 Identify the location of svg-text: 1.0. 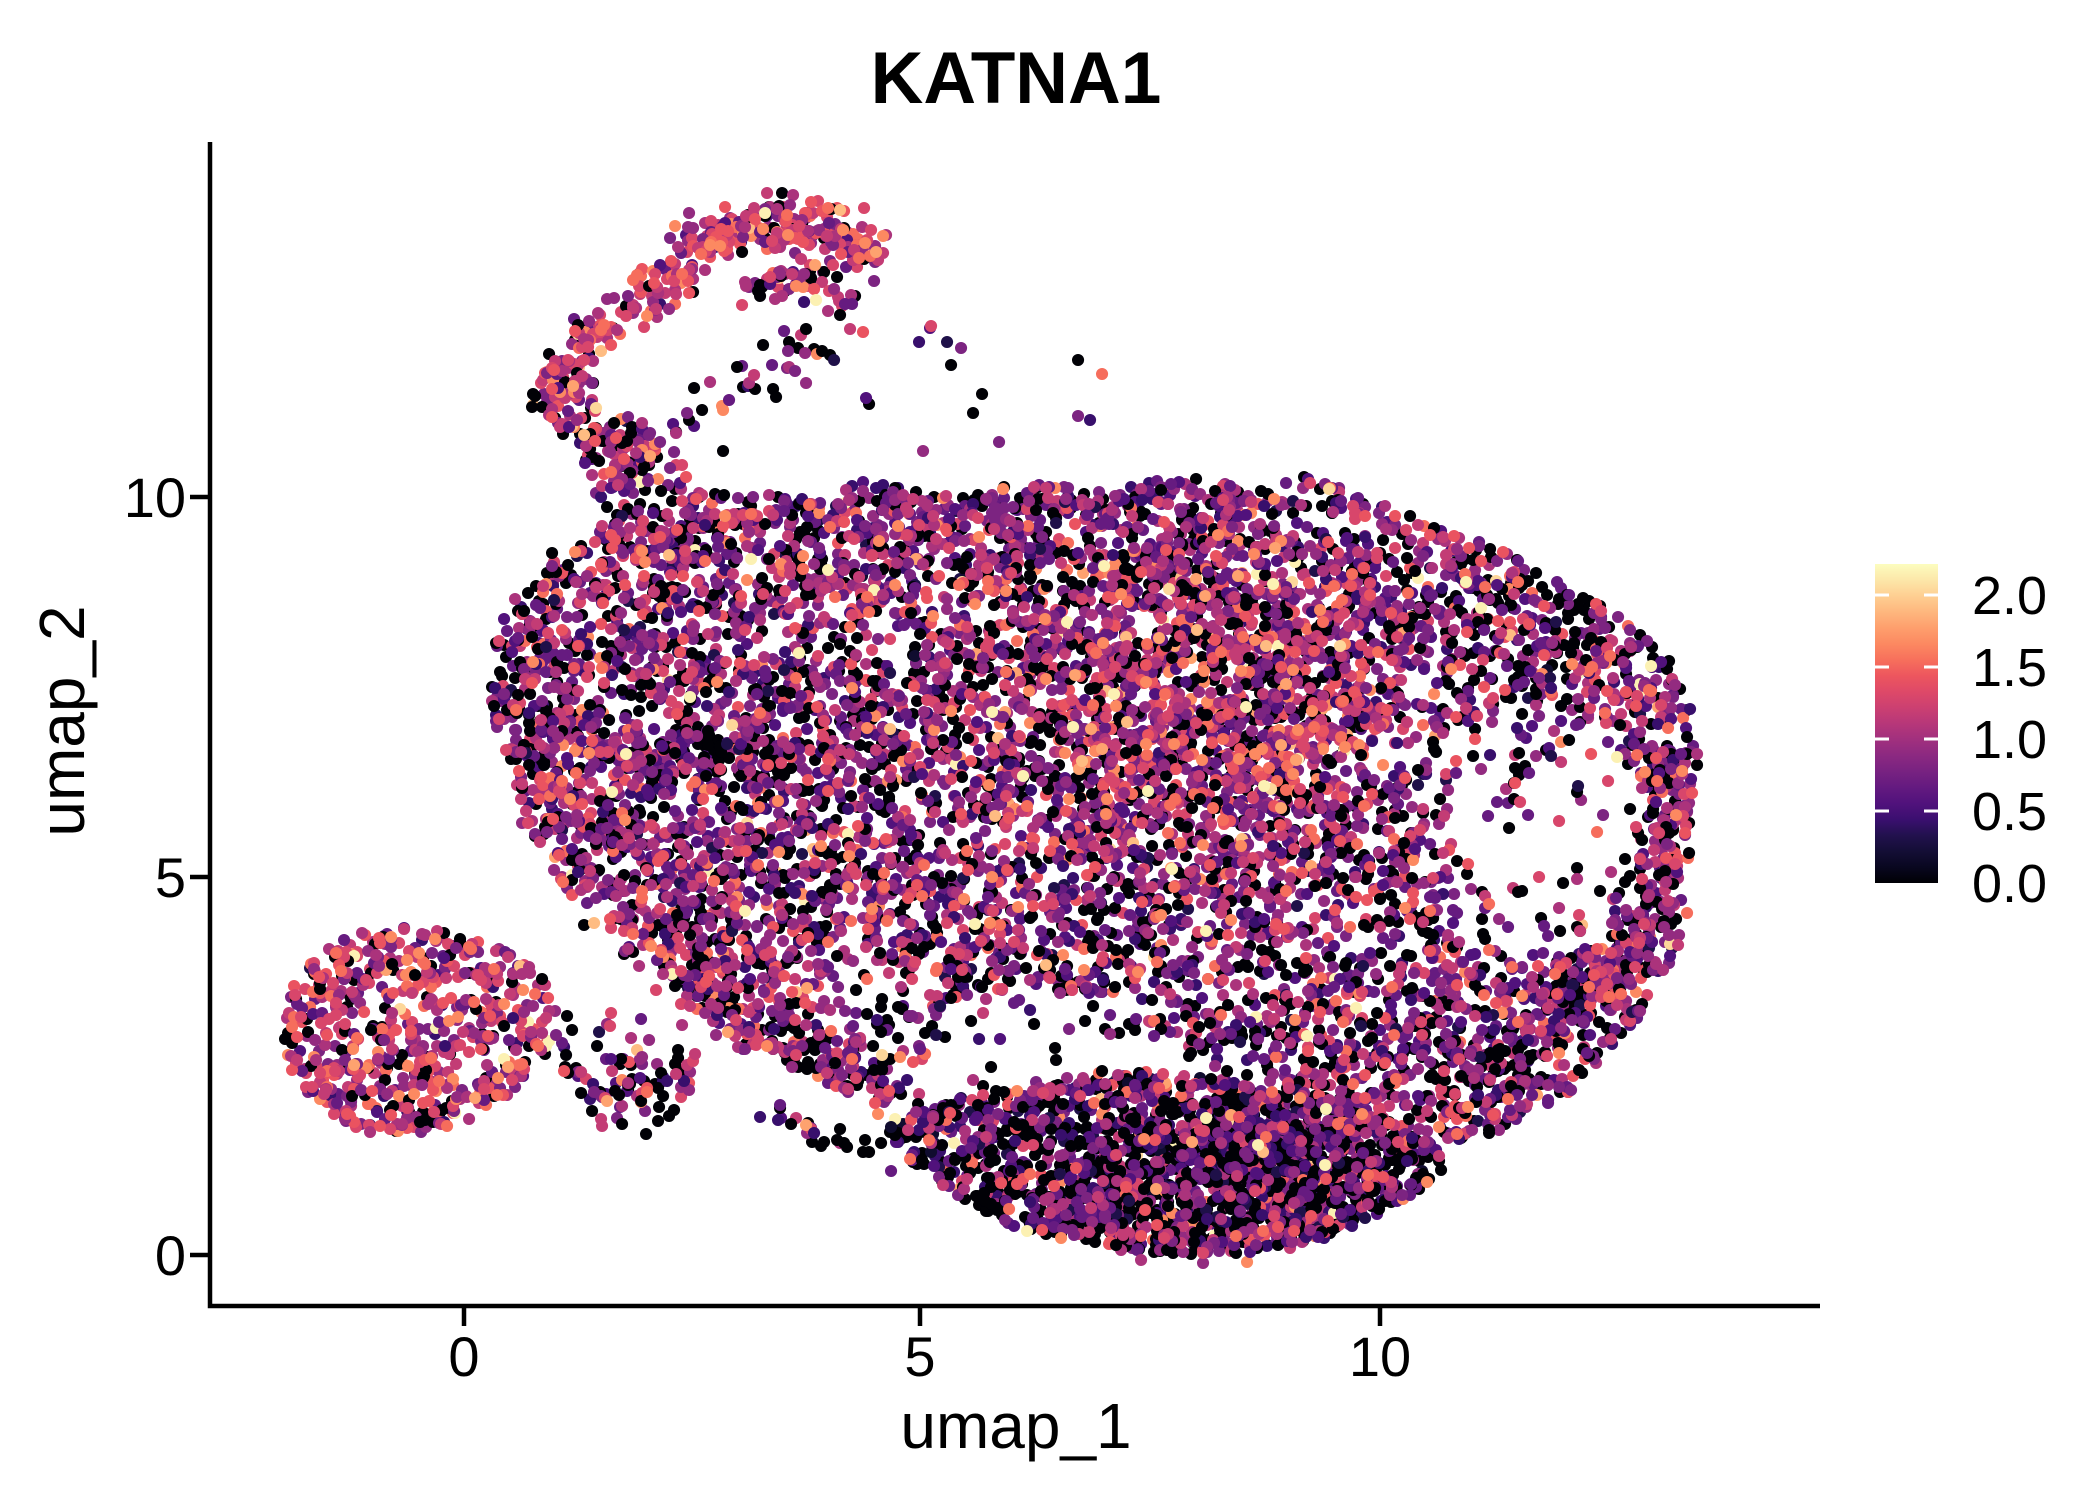
(2009, 740).